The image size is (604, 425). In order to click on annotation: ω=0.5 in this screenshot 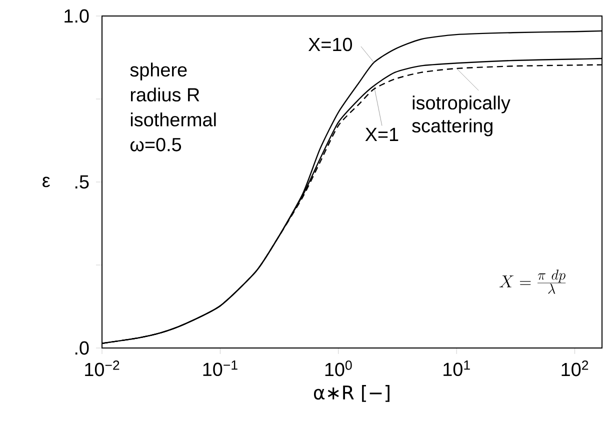, I will do `click(156, 145)`.